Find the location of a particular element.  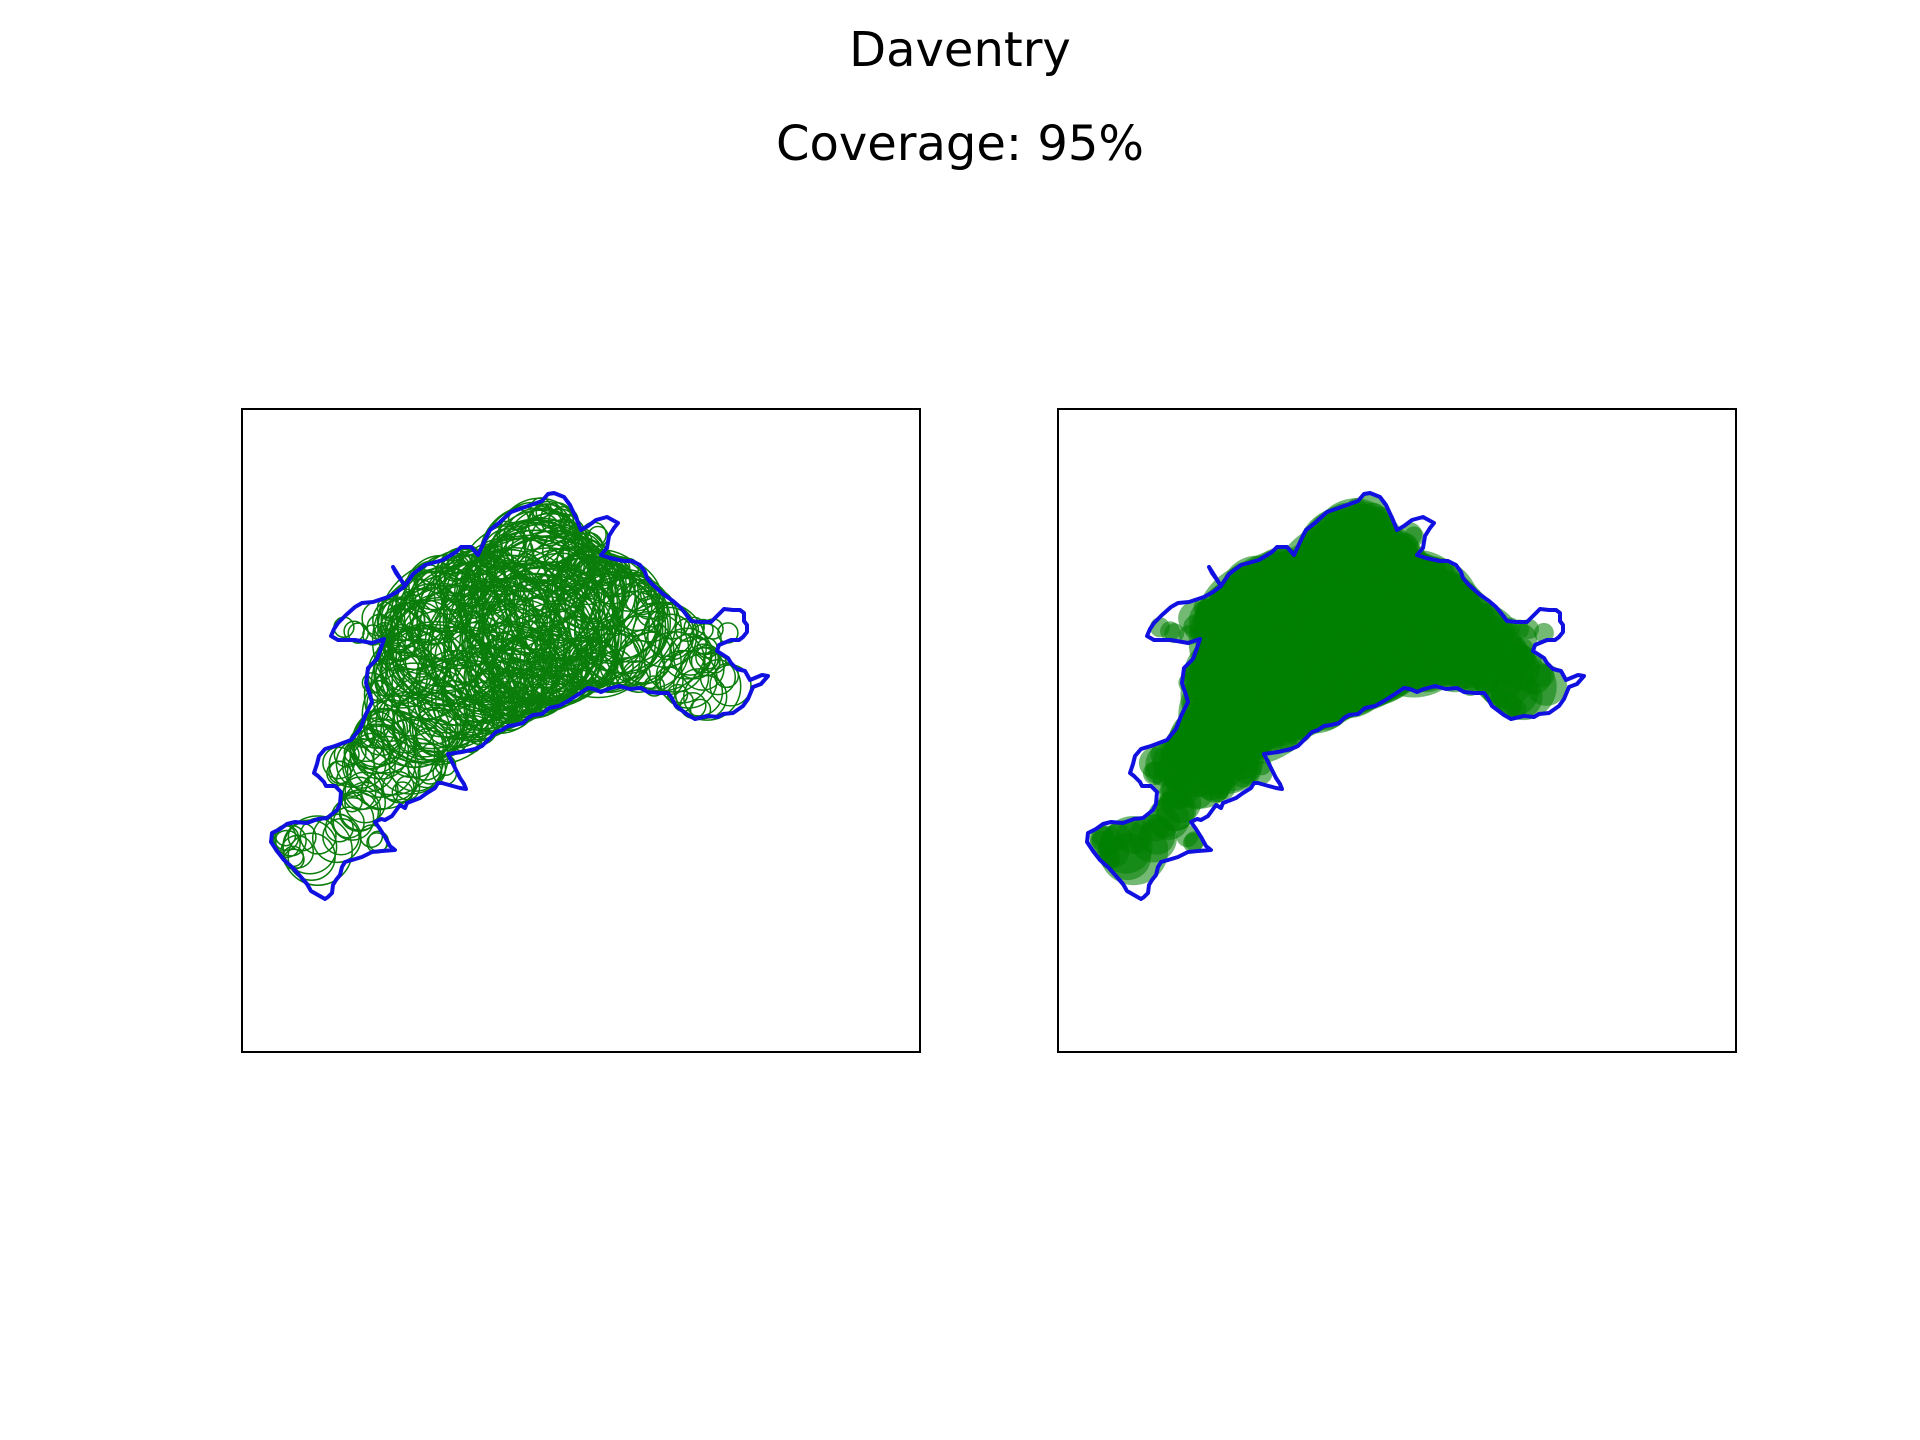

coverage-circles is located at coordinates (512, 689).